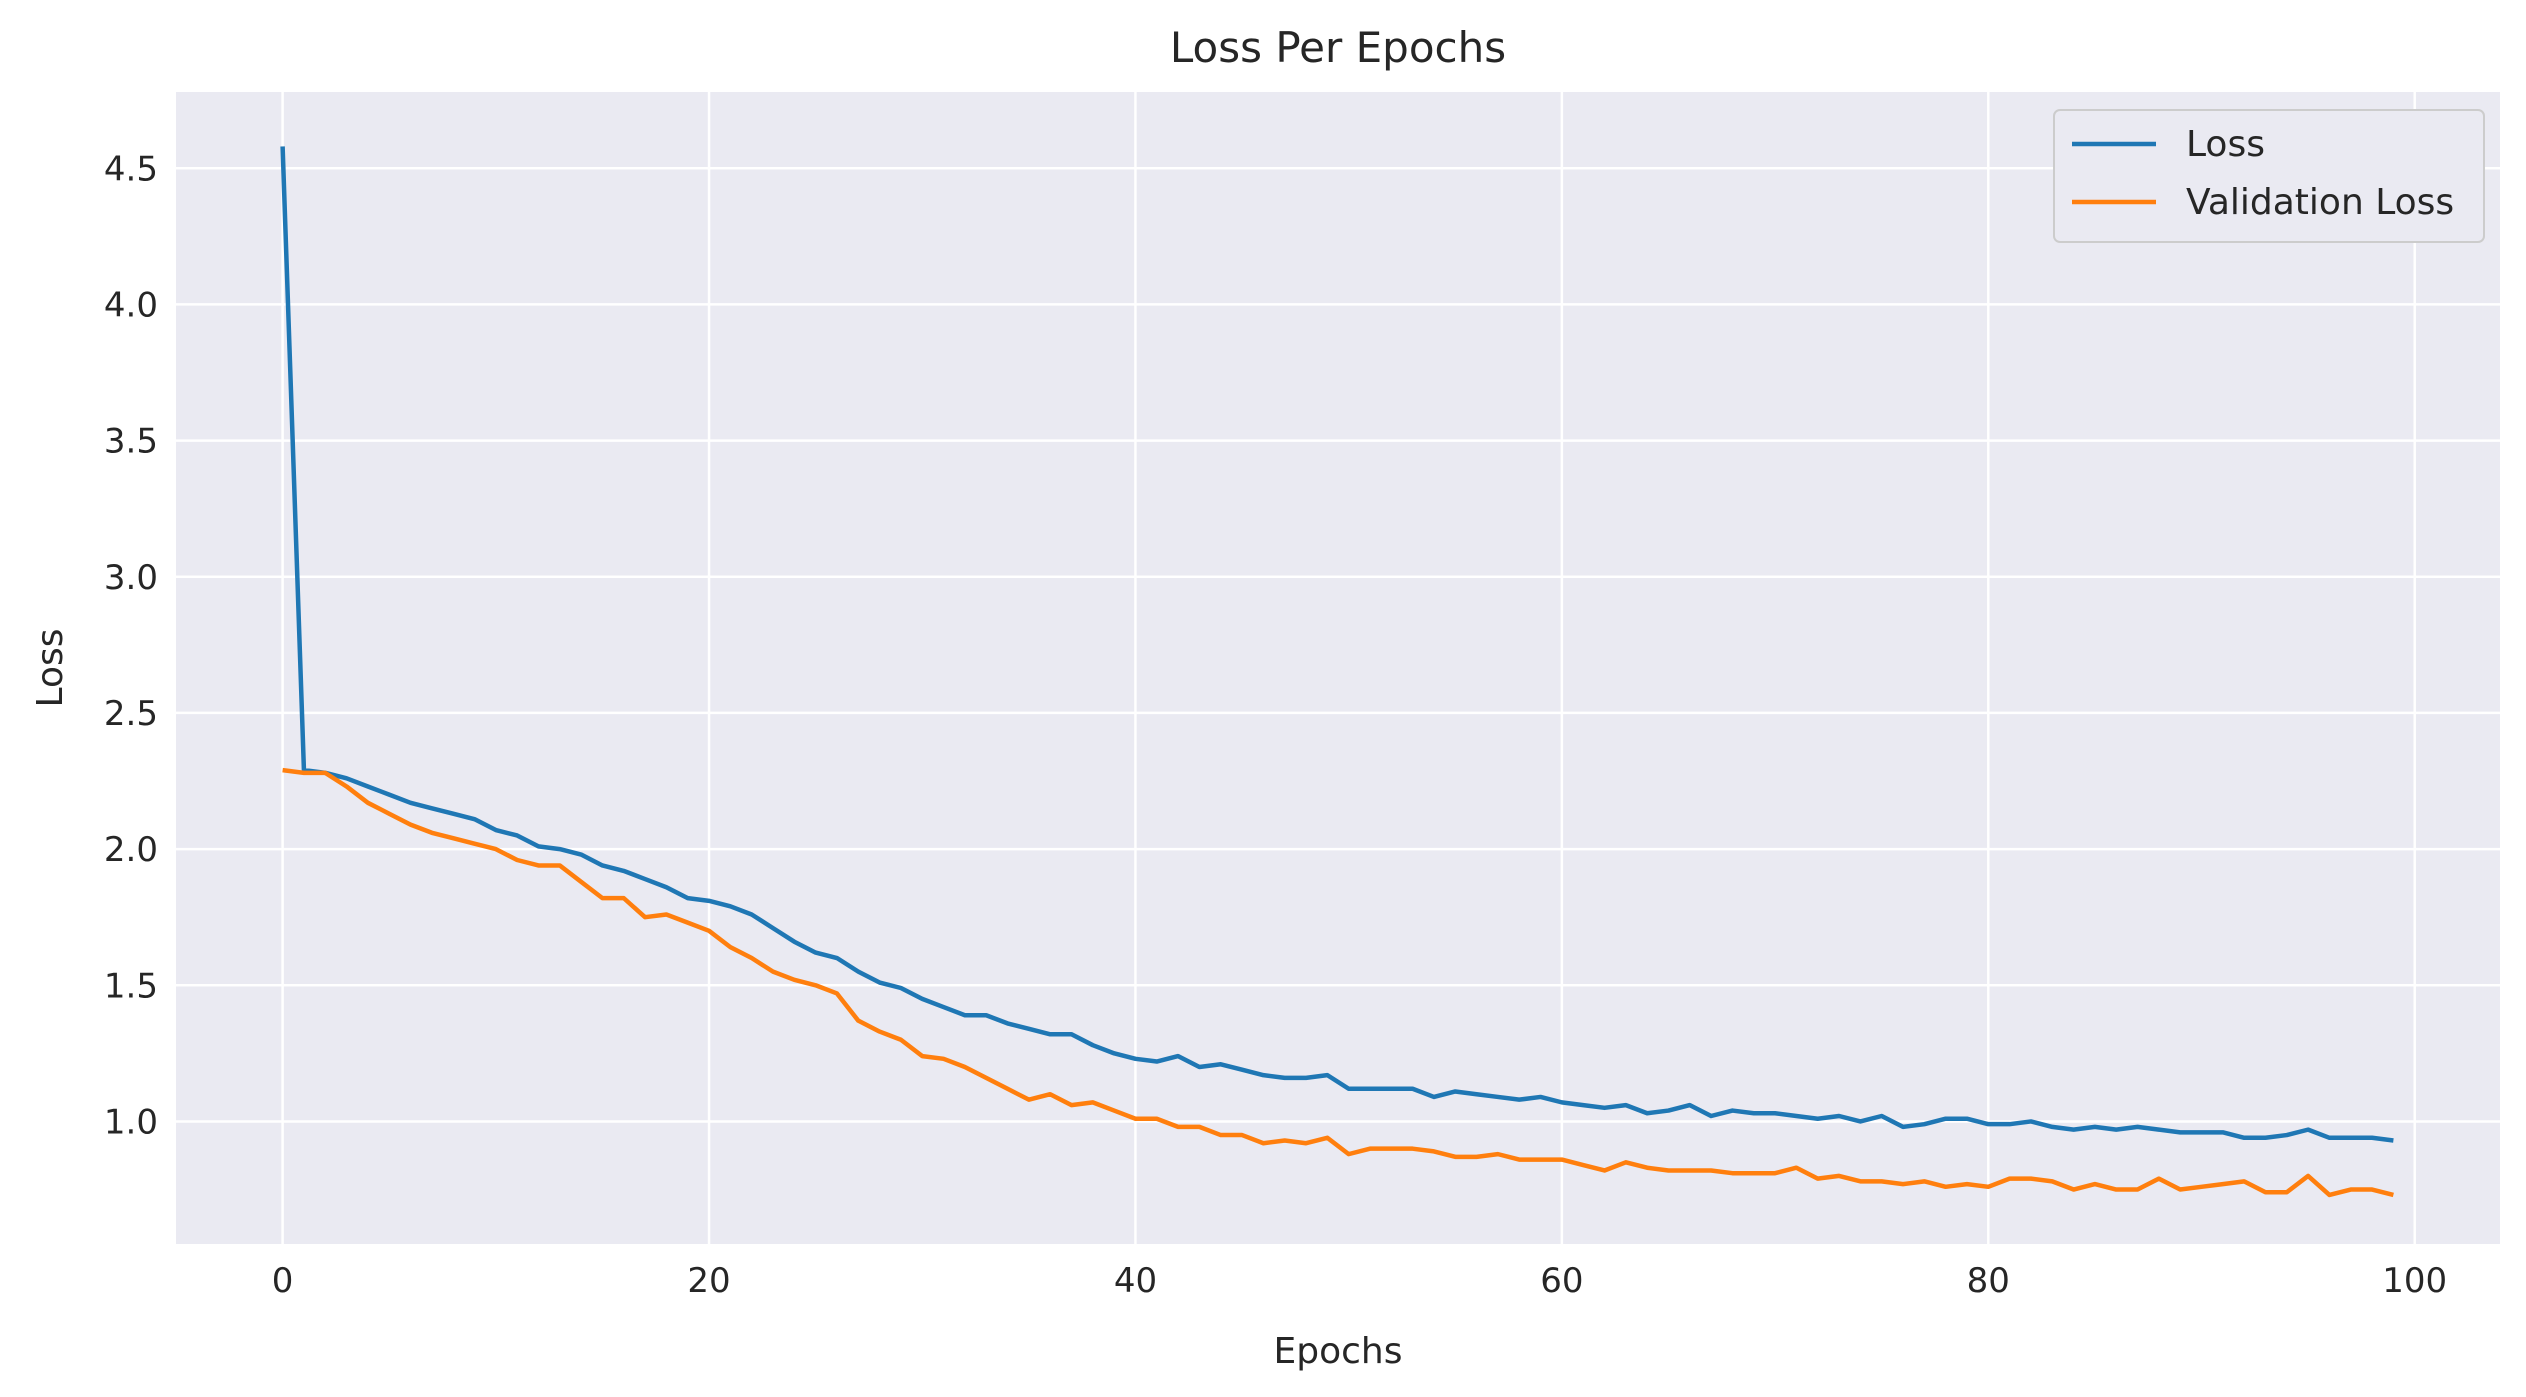  Describe the element at coordinates (283, 1281) in the screenshot. I see `x-tick-label: 0` at that location.